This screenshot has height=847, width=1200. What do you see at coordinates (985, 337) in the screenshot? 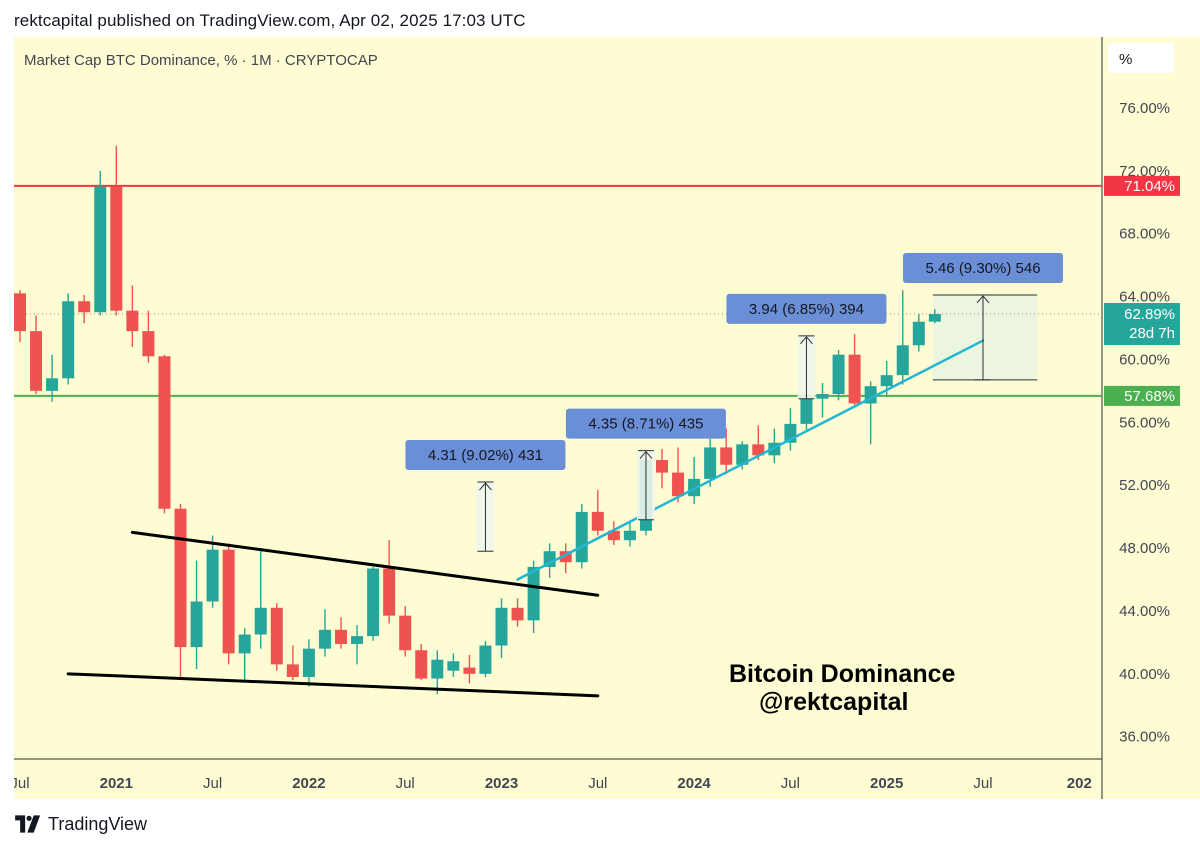
I see `projection-zone` at bounding box center [985, 337].